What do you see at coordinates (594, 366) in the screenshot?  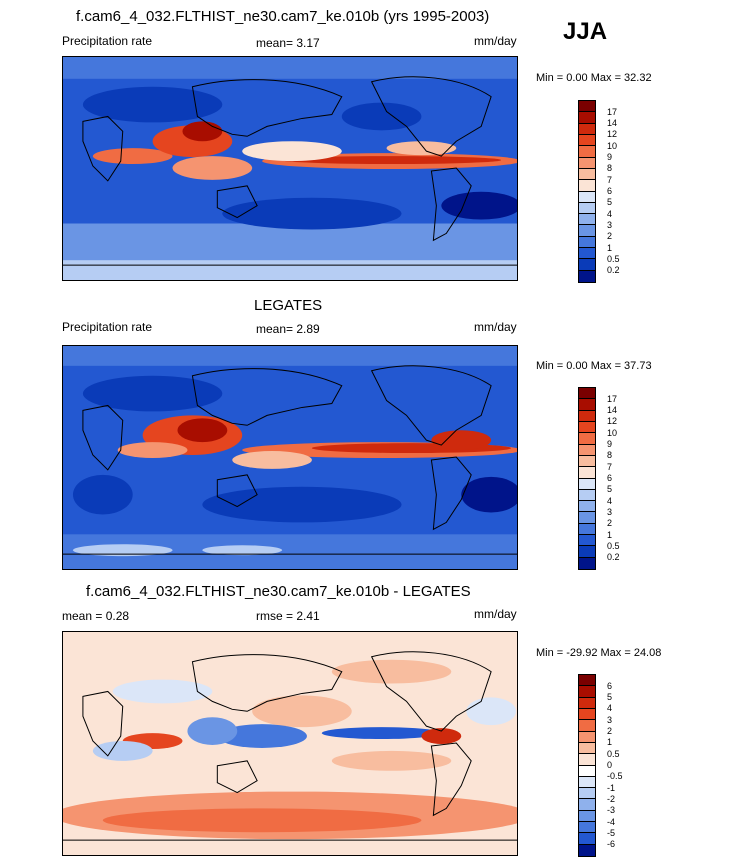 I see `panel-2-minmax-label: Min = 0.00 Max = 37.73` at bounding box center [594, 366].